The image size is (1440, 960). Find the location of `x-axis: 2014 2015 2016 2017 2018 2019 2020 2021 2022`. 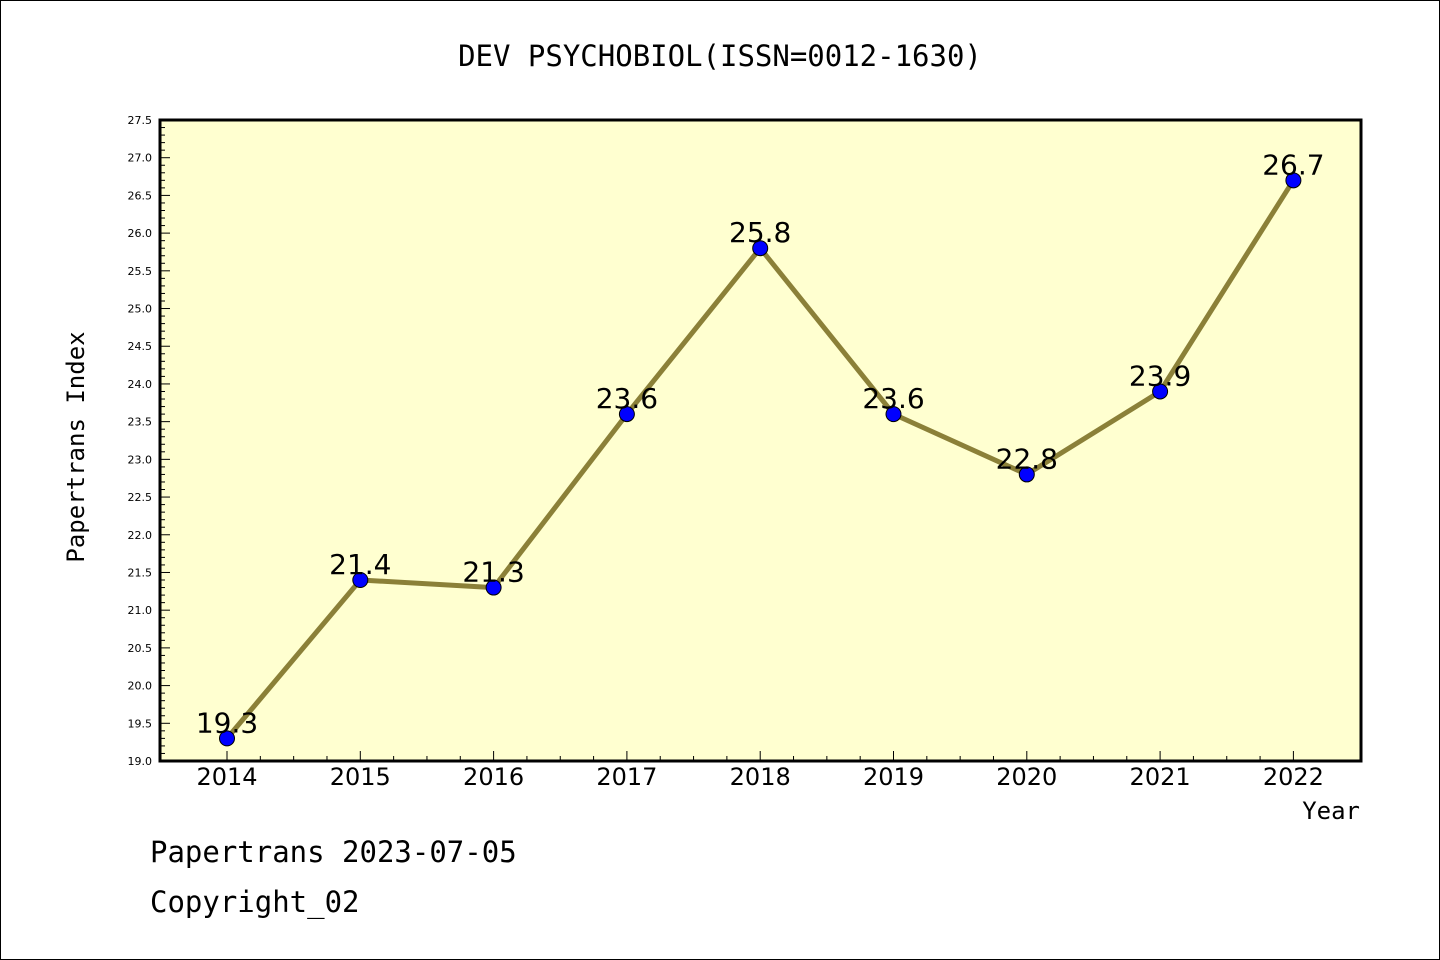

x-axis: 2014 2015 2016 2017 2018 2019 2020 2021 2022 is located at coordinates (760, 771).